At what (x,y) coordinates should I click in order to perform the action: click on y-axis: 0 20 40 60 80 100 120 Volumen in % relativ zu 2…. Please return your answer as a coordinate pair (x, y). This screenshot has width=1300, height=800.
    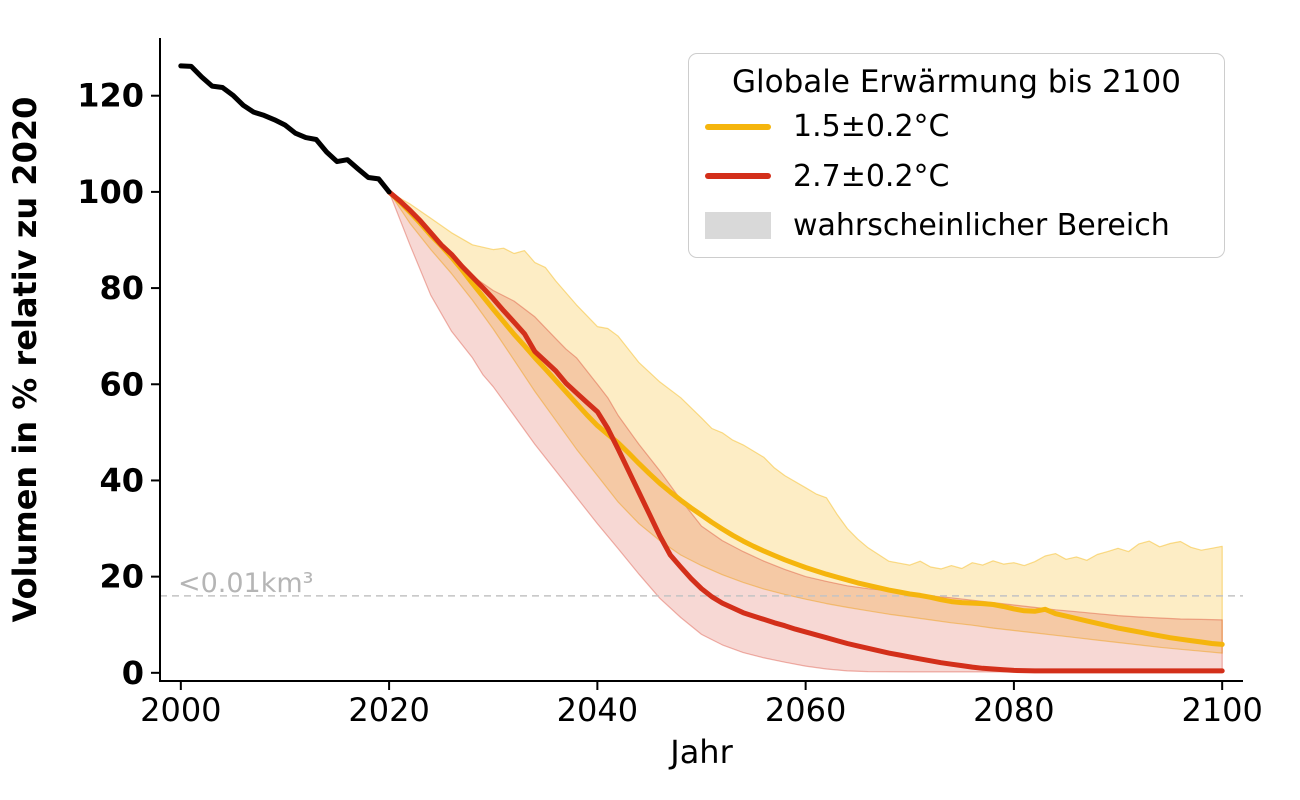
    Looking at the image, I should click on (83, 384).